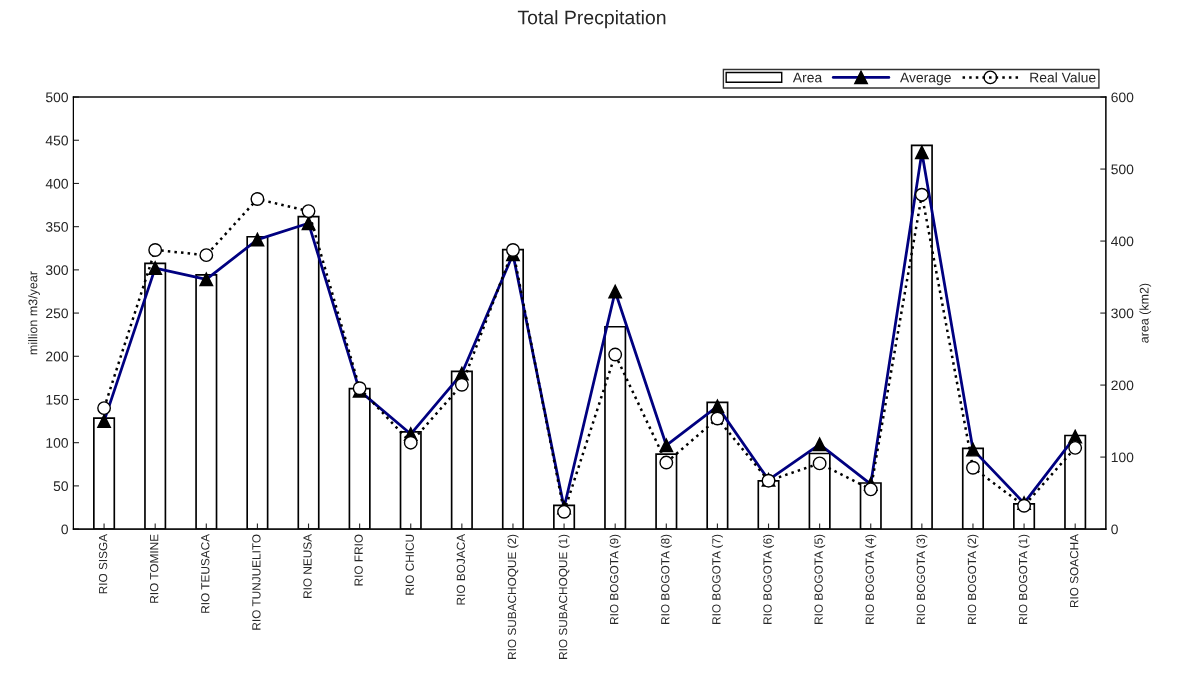 The width and height of the screenshot is (1184, 674). Describe the element at coordinates (57, 270) in the screenshot. I see `y-tick-label: 300` at that location.